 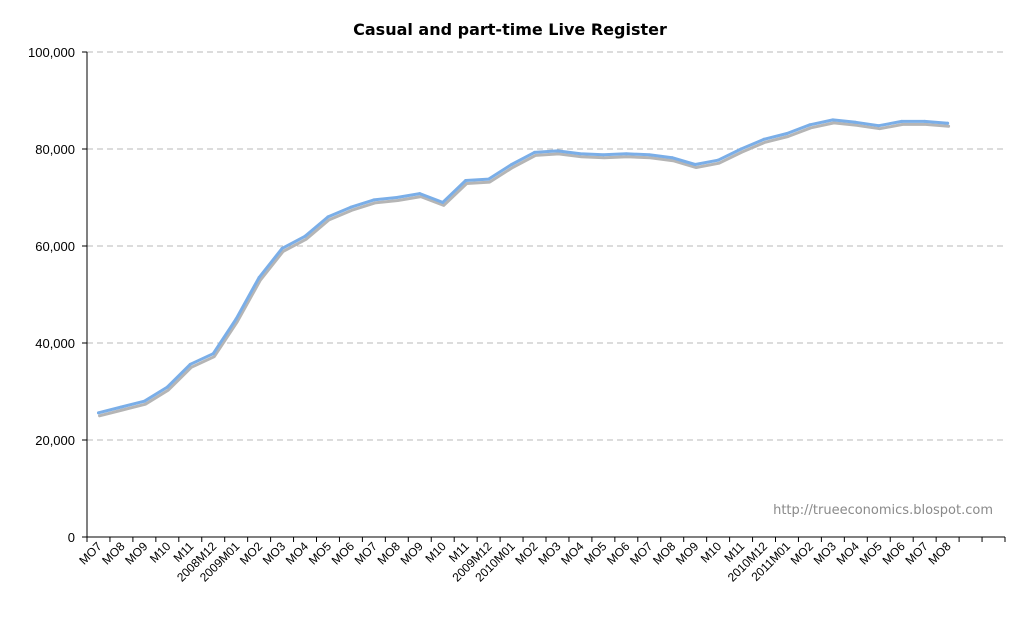 I want to click on y-tick-label: 100,000, so click(x=51, y=52).